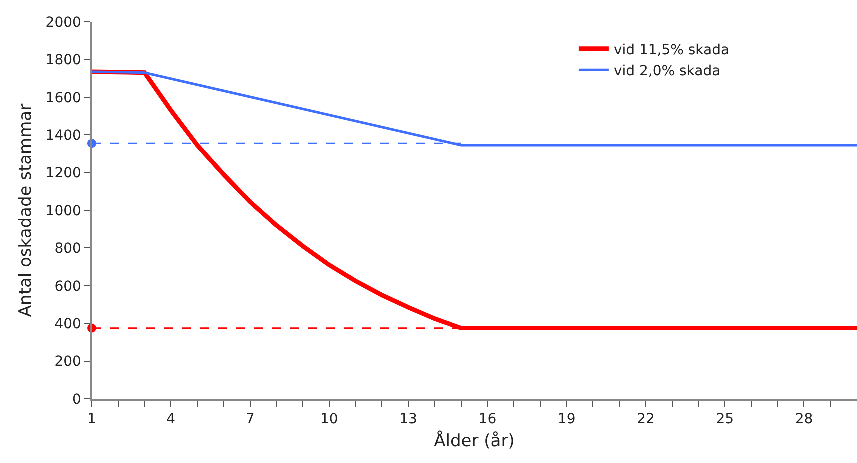  I want to click on x-tick-label: 22, so click(646, 420).